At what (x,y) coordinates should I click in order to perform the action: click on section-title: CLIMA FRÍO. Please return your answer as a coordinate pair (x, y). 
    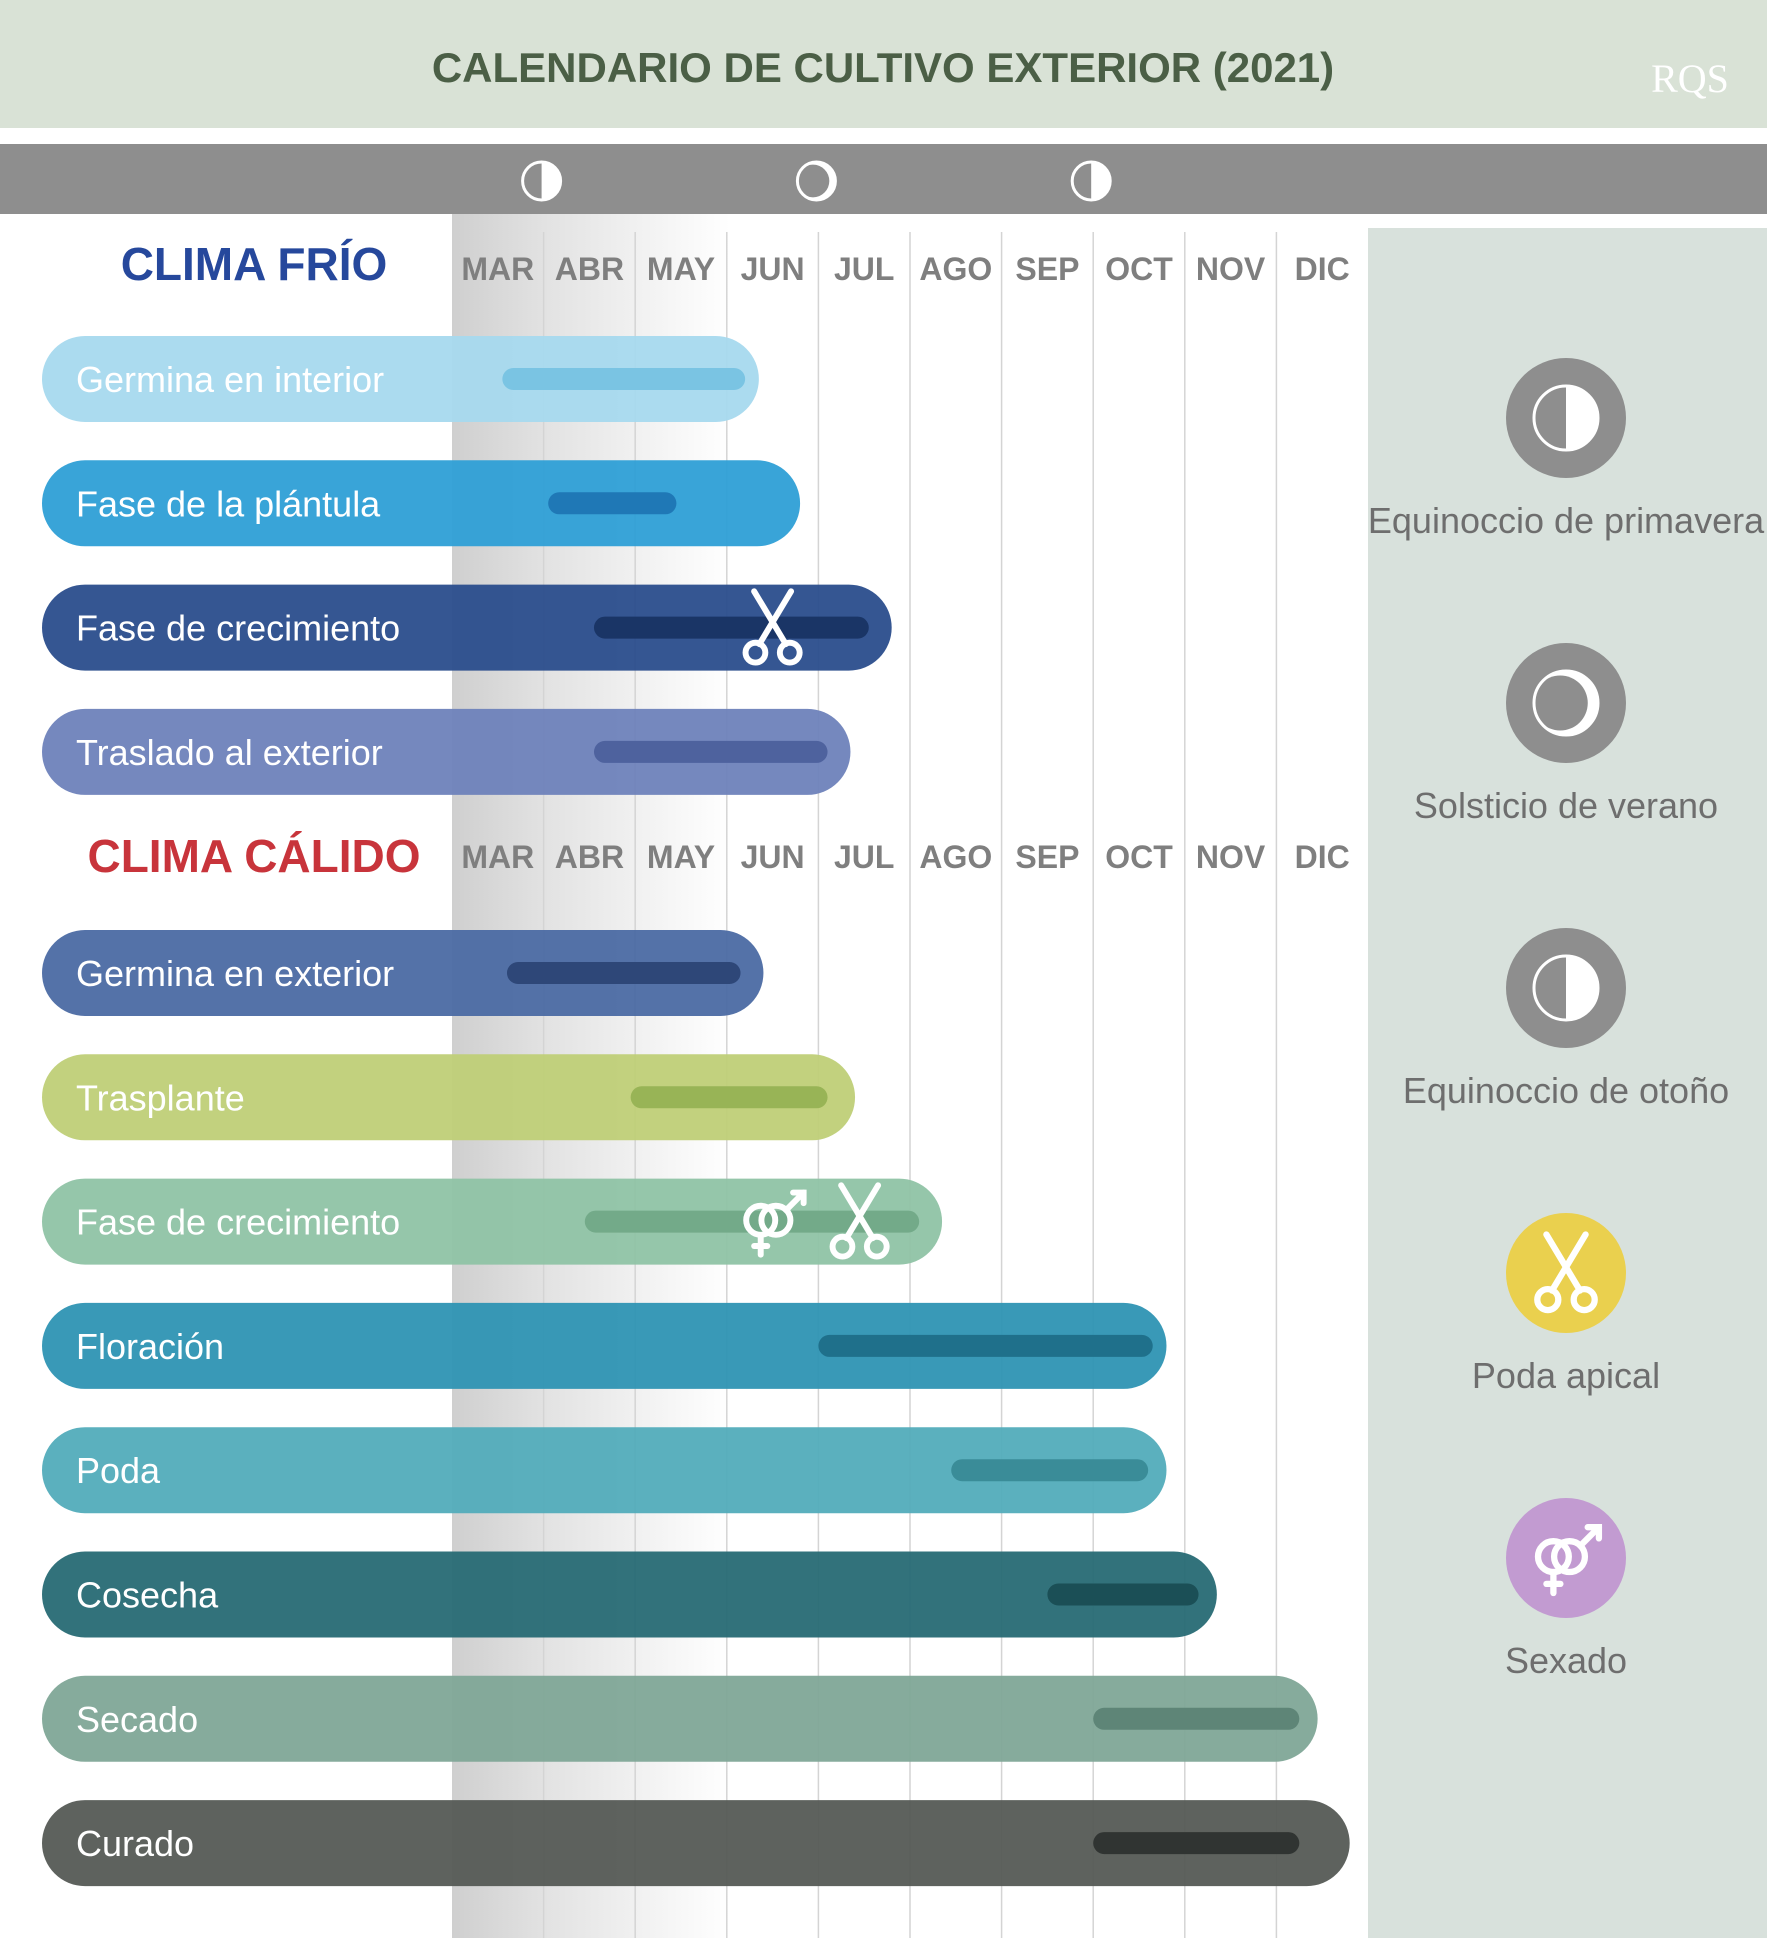
    Looking at the image, I should click on (254, 264).